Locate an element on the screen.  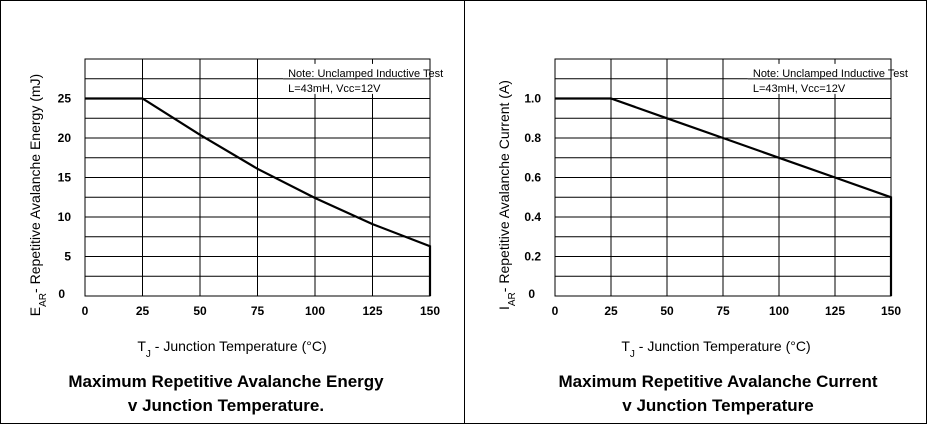
panel-divider is located at coordinates (464, 212).